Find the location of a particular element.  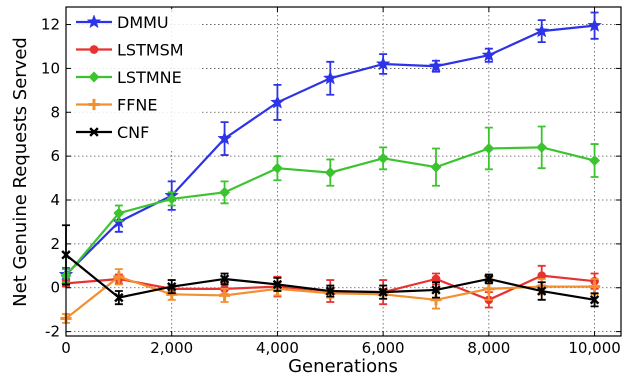

legend-marker-dmmu is located at coordinates (94, 21).